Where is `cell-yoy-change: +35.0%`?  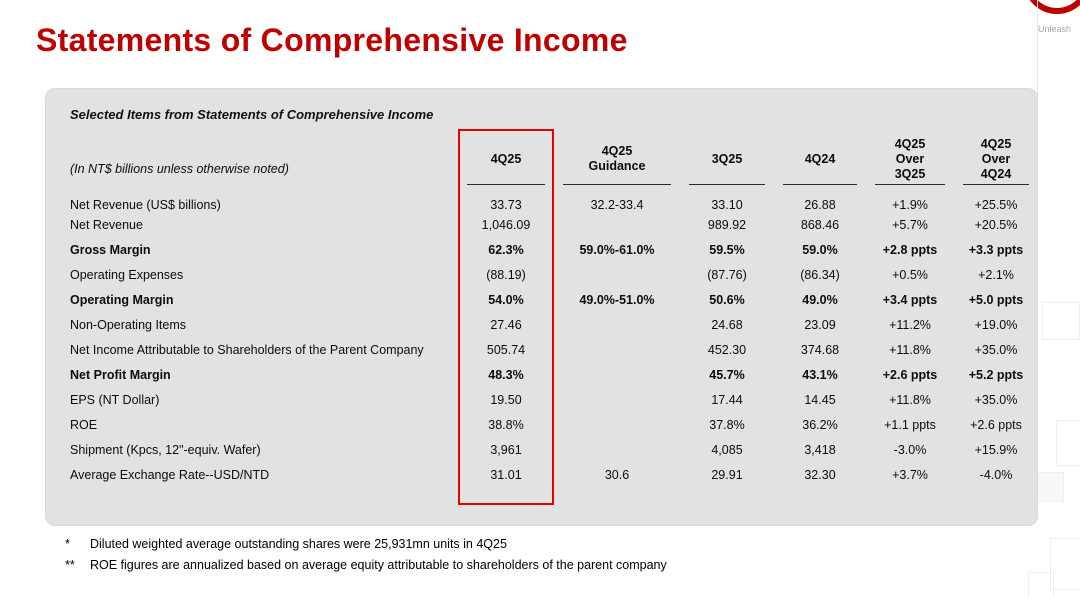
cell-yoy-change: +35.0% is located at coordinates (996, 349).